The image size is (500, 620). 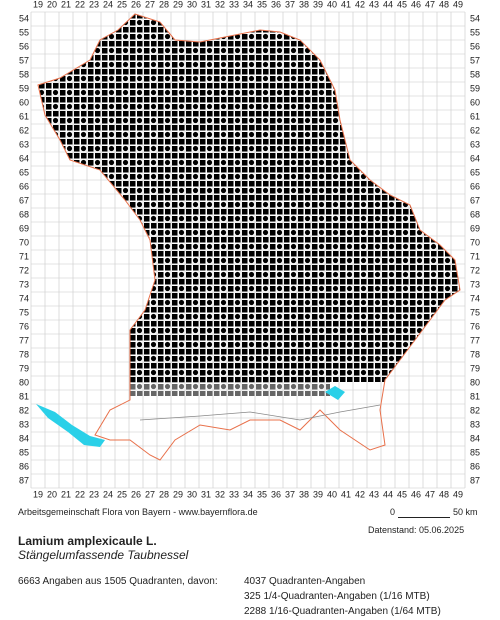 I want to click on summary: 6663 Angaben aus 1505 Quadranten, davon:, so click(x=118, y=581).